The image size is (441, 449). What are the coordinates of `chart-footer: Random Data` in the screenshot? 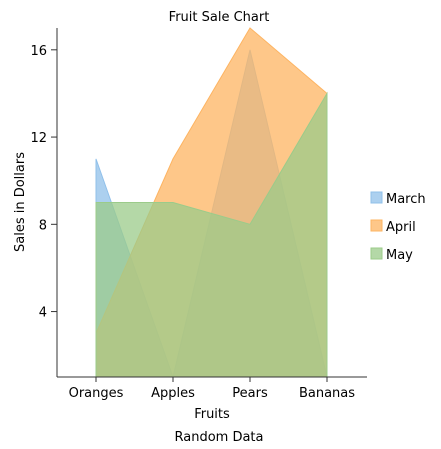 It's located at (219, 437).